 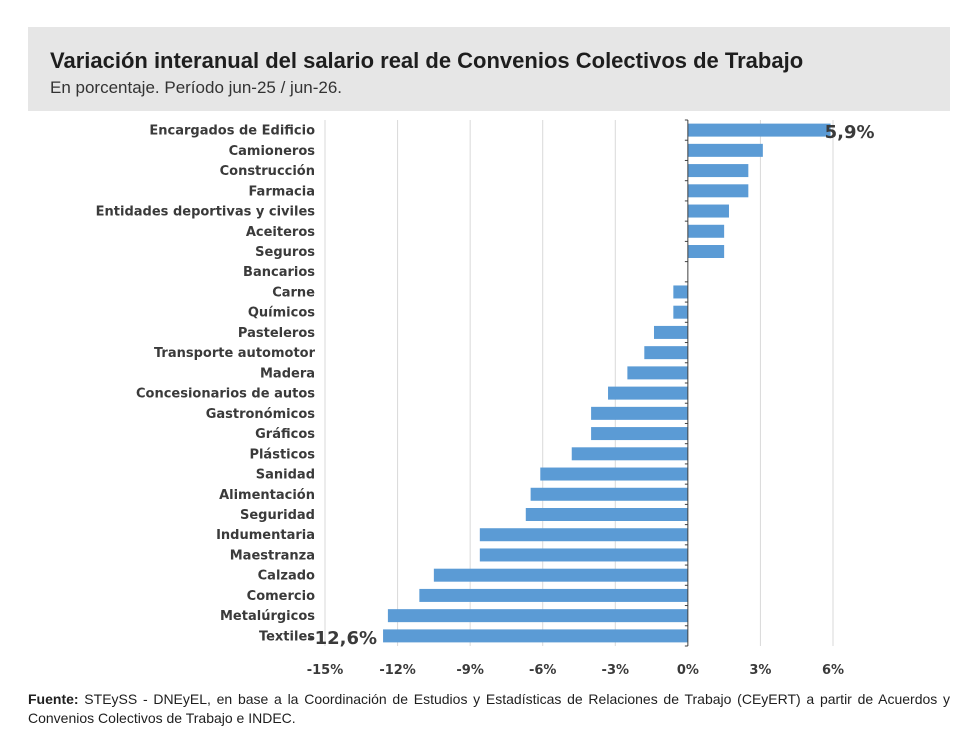 What do you see at coordinates (53, 699) in the screenshot?
I see `source-label: Fuente:` at bounding box center [53, 699].